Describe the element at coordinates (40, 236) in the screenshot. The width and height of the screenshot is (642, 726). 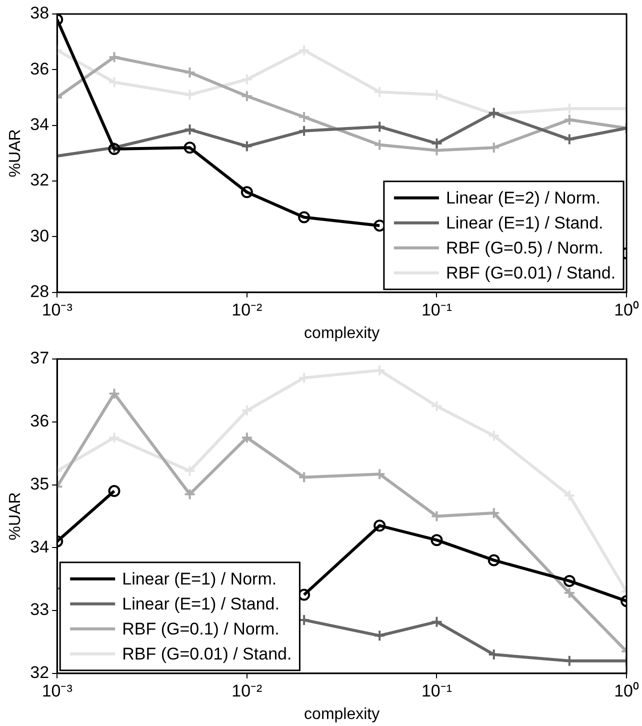
I see `y-tick-label: 30` at that location.